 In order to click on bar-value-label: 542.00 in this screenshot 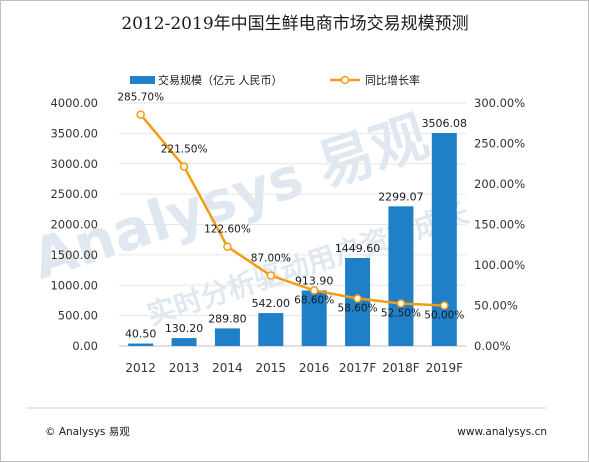, I will do `click(271, 303)`.